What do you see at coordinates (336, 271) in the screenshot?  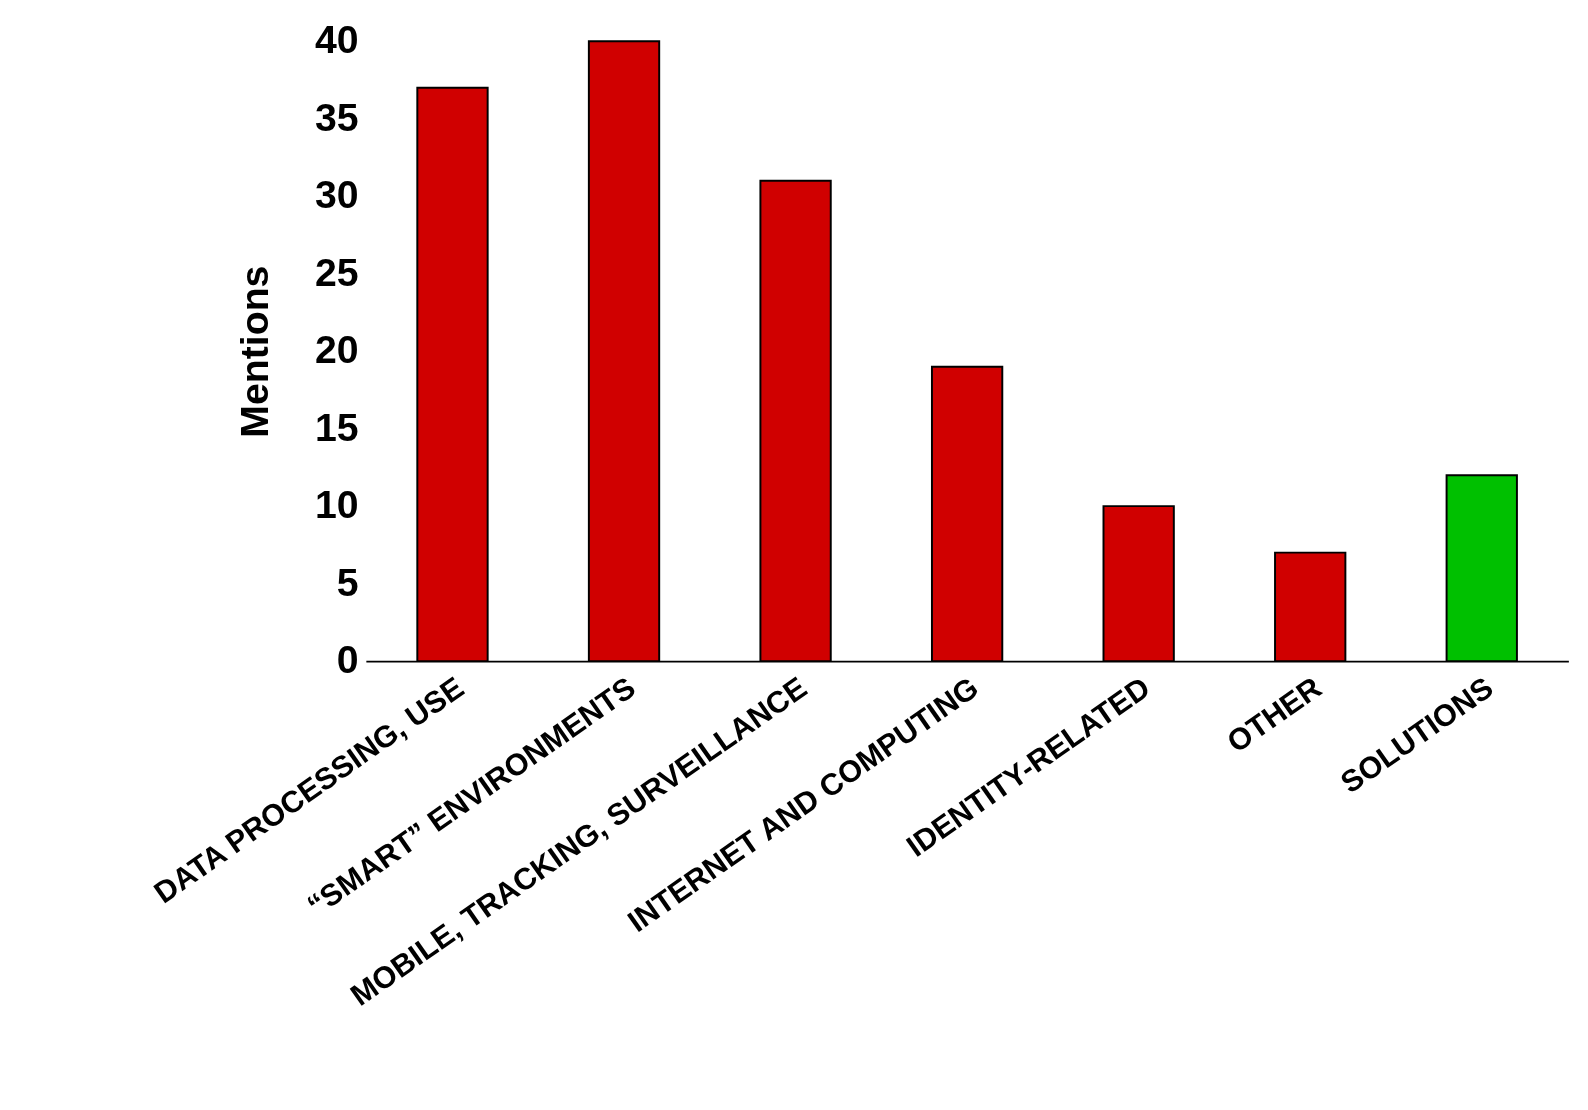 I see `y-tick-label: 25` at bounding box center [336, 271].